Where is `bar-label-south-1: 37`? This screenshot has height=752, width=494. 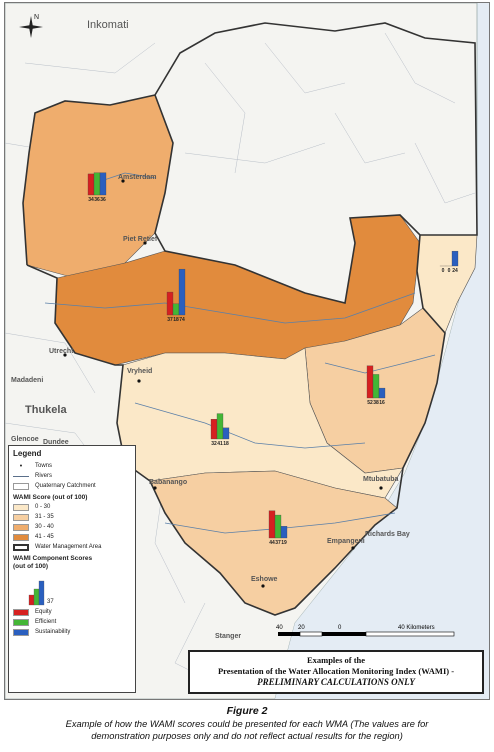 bar-label-south-1: 37 is located at coordinates (278, 543).